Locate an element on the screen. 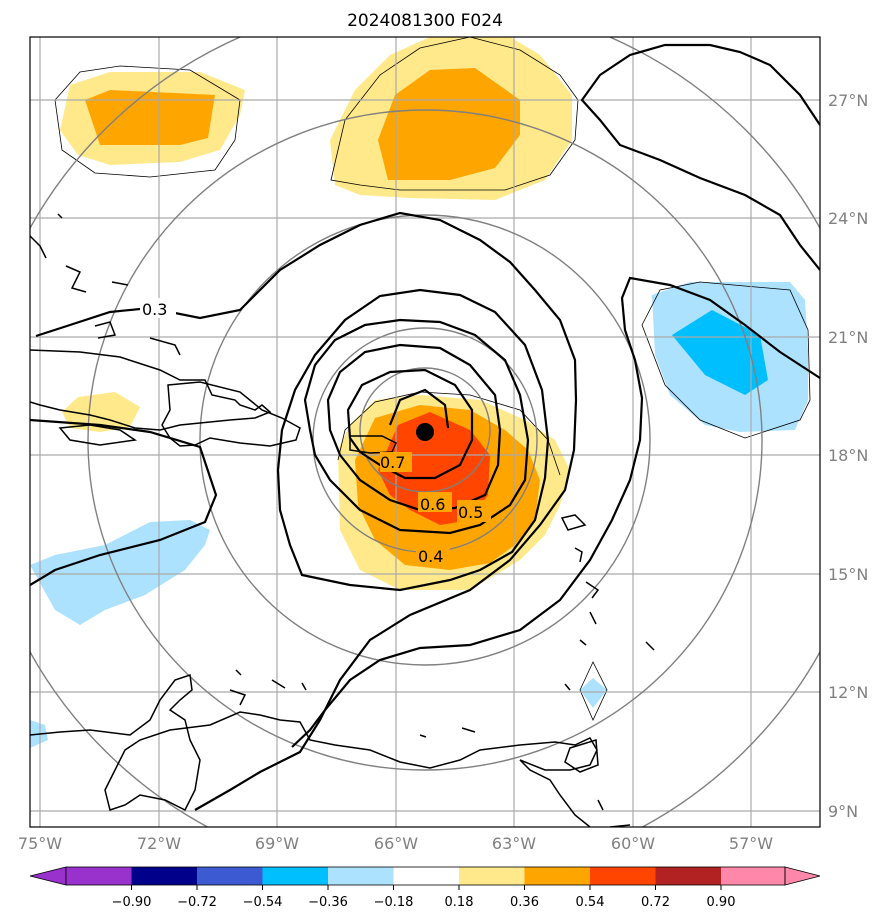 This screenshot has width=890, height=924. lon-label-69w: 69°W is located at coordinates (277, 843).